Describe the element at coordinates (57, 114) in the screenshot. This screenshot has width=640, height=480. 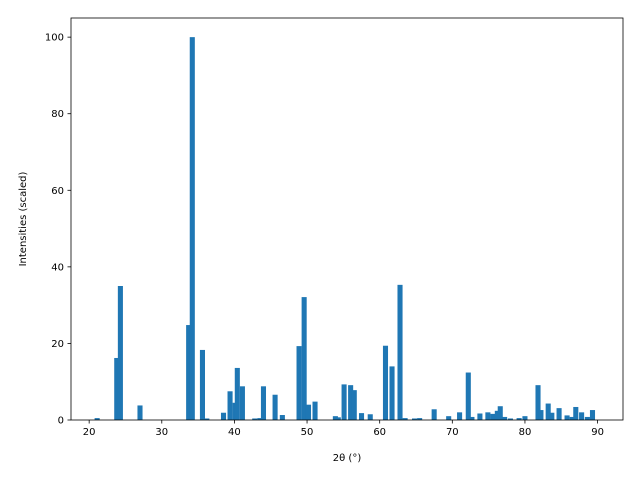
I see `y-tick-label: 80` at that location.